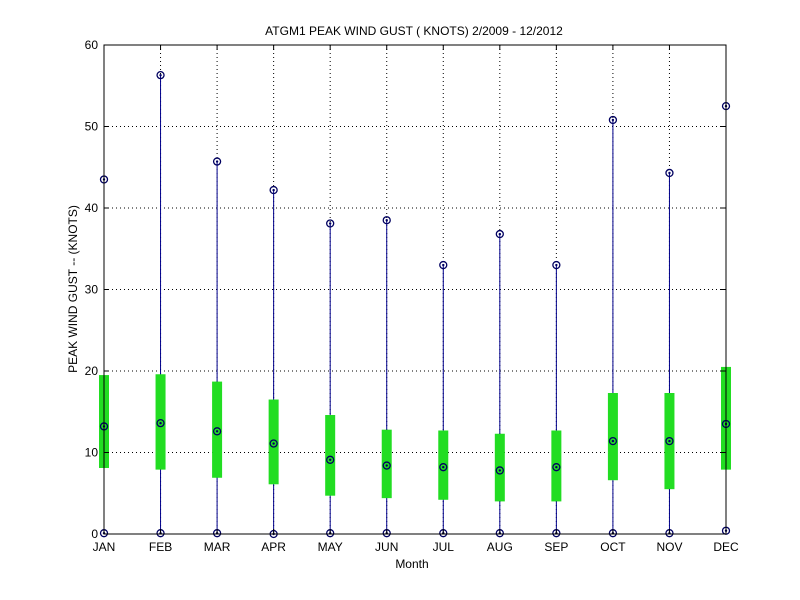 This screenshot has width=800, height=600. I want to click on mean-marker-dot-aug, so click(500, 470).